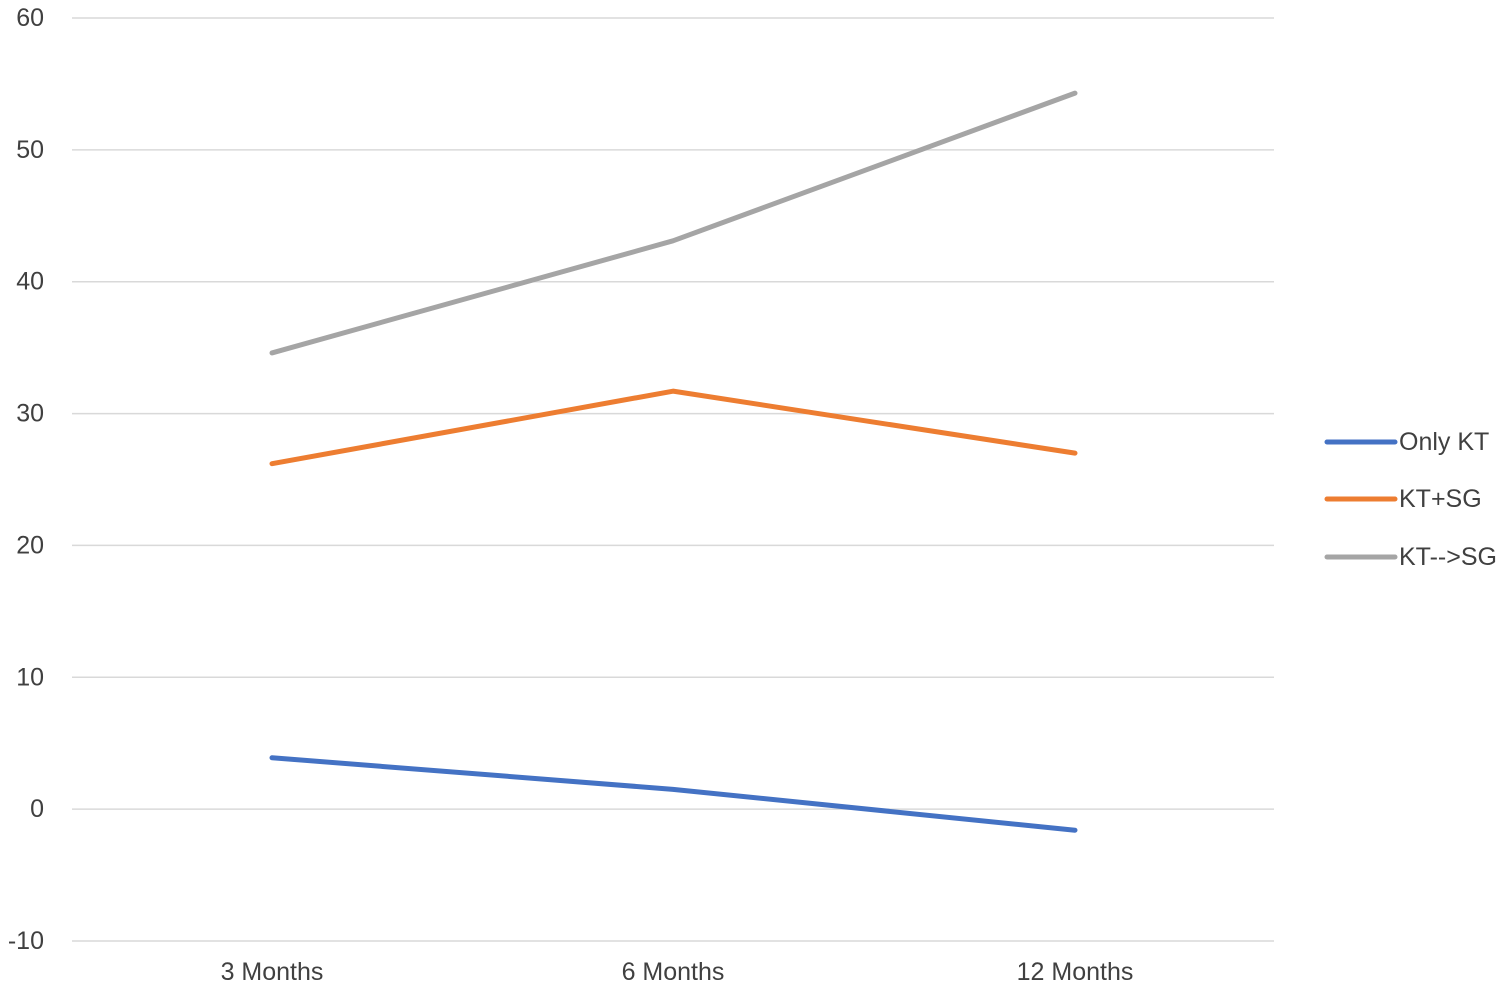 Image resolution: width=1500 pixels, height=994 pixels. I want to click on x-tick-label: 6 Months, so click(673, 972).